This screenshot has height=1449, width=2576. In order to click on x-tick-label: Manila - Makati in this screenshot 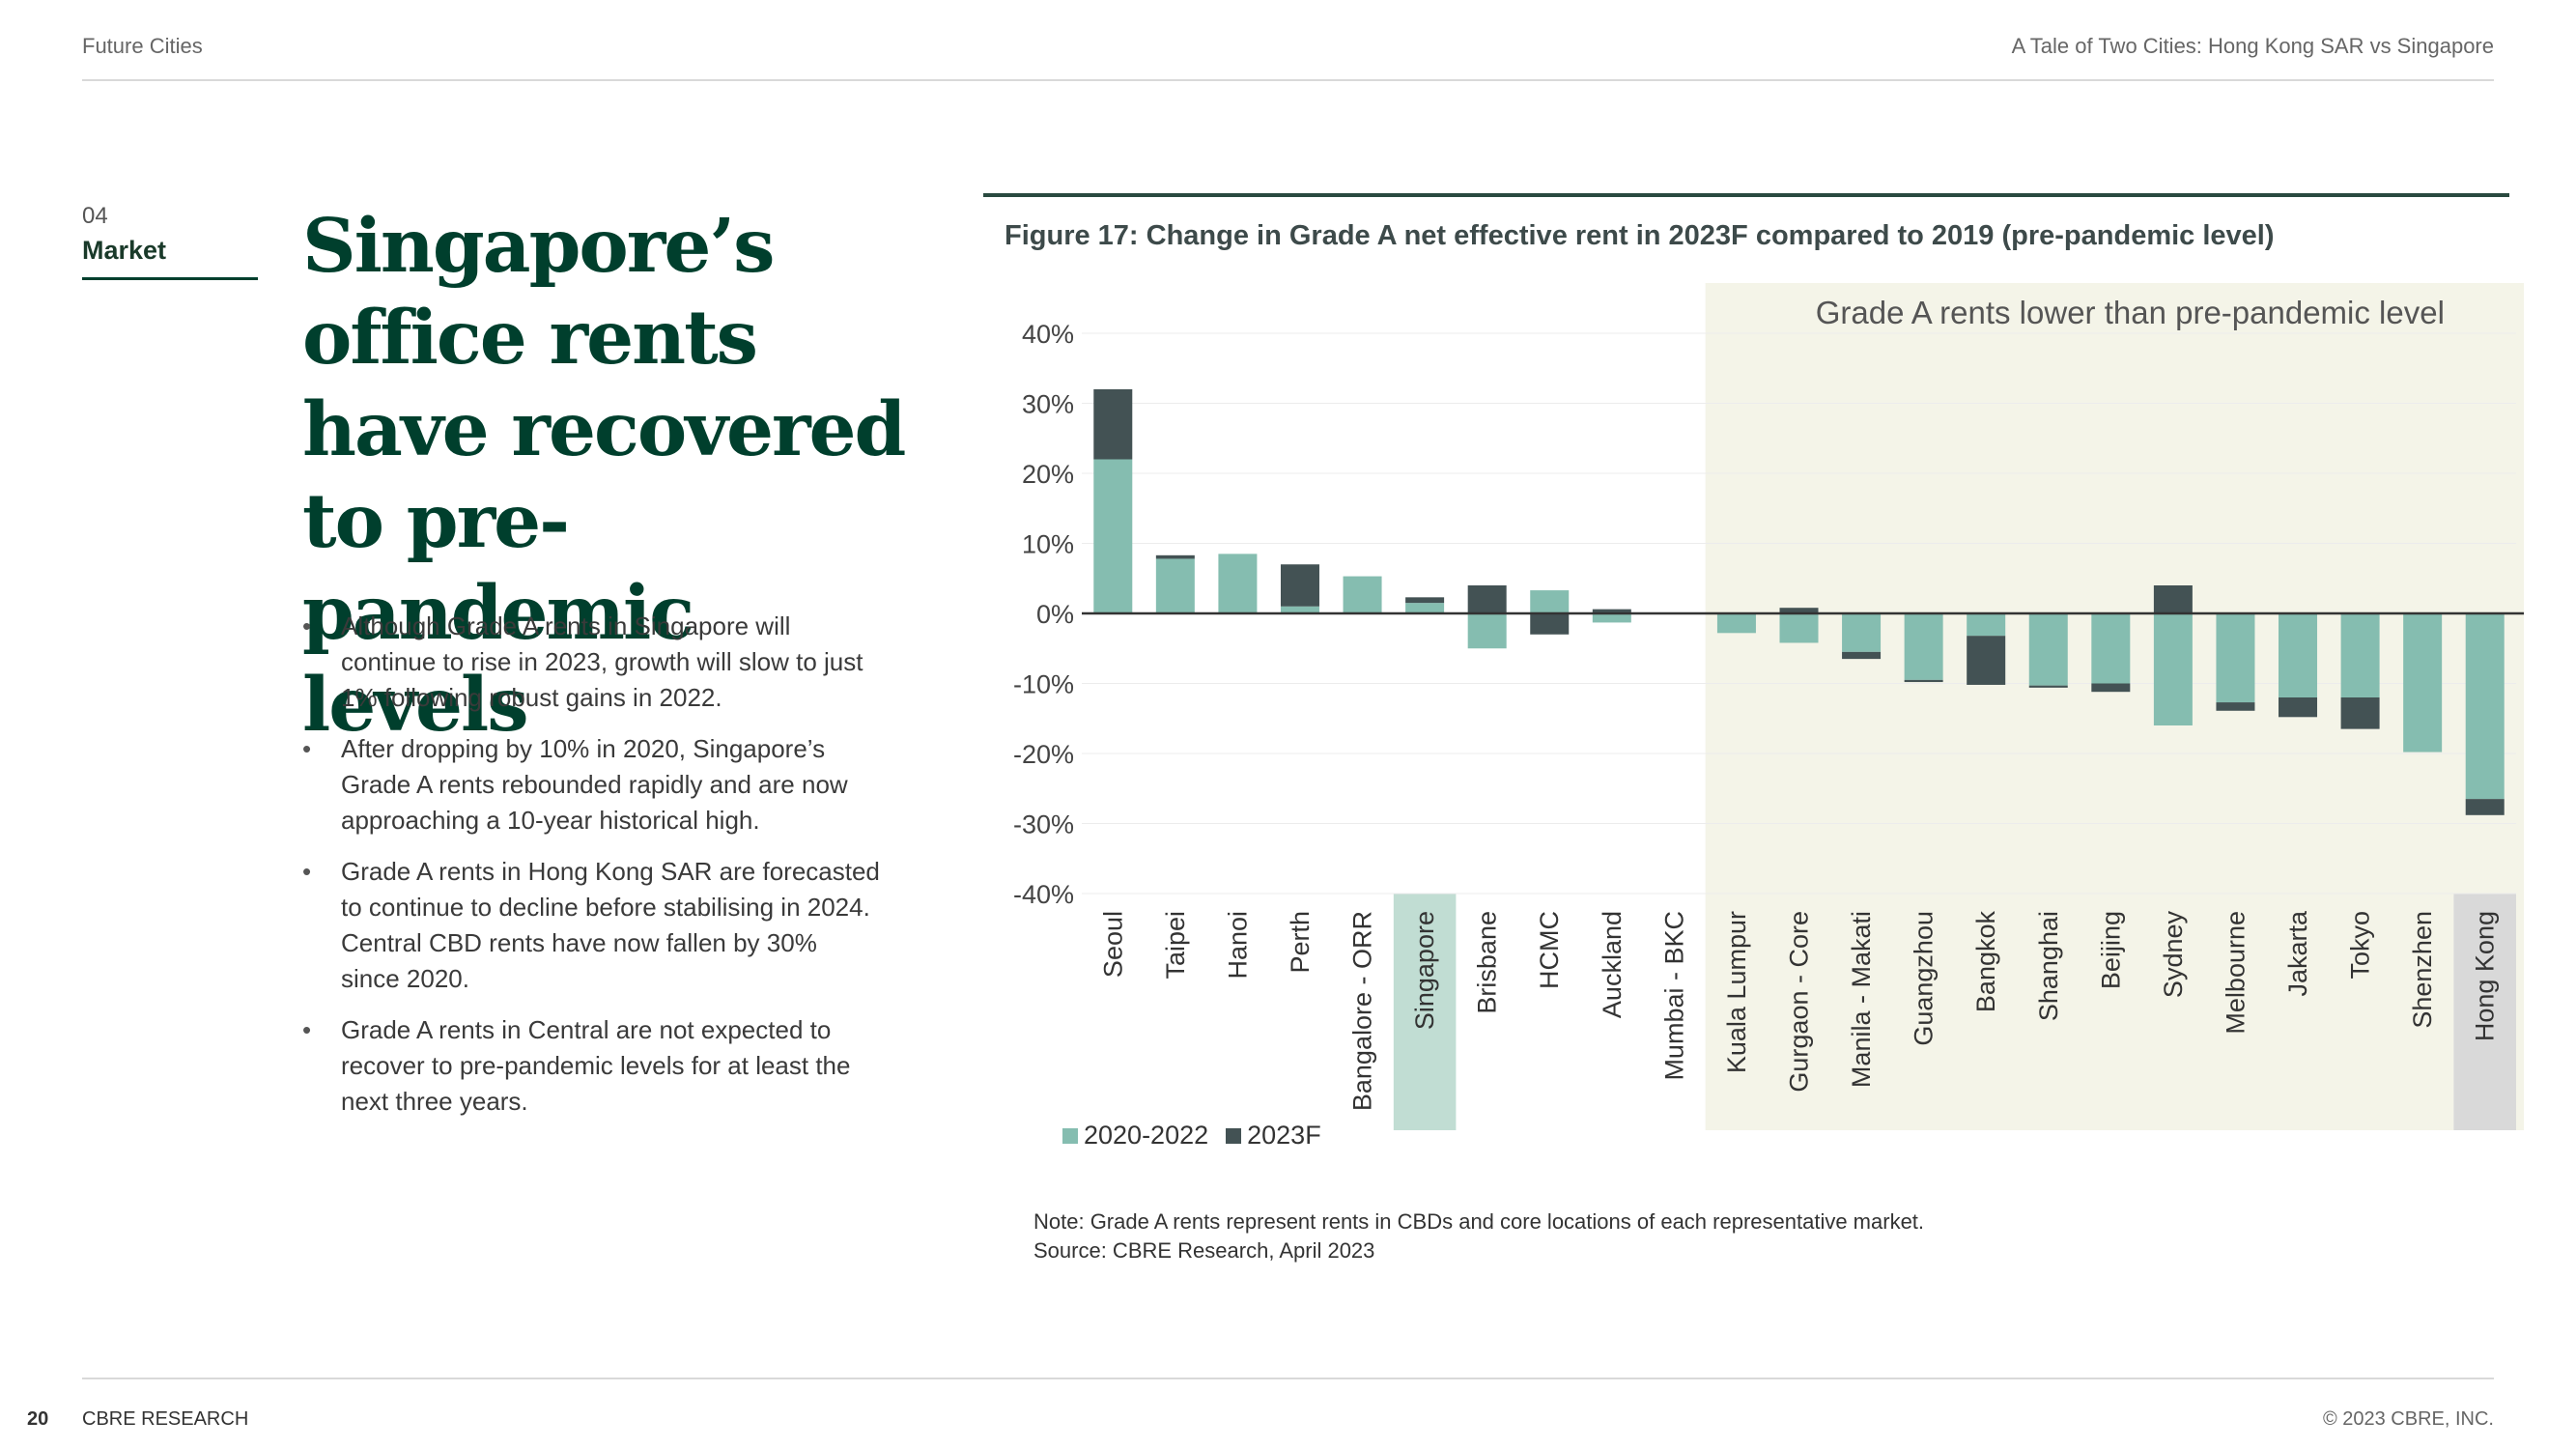, I will do `click(1861, 999)`.